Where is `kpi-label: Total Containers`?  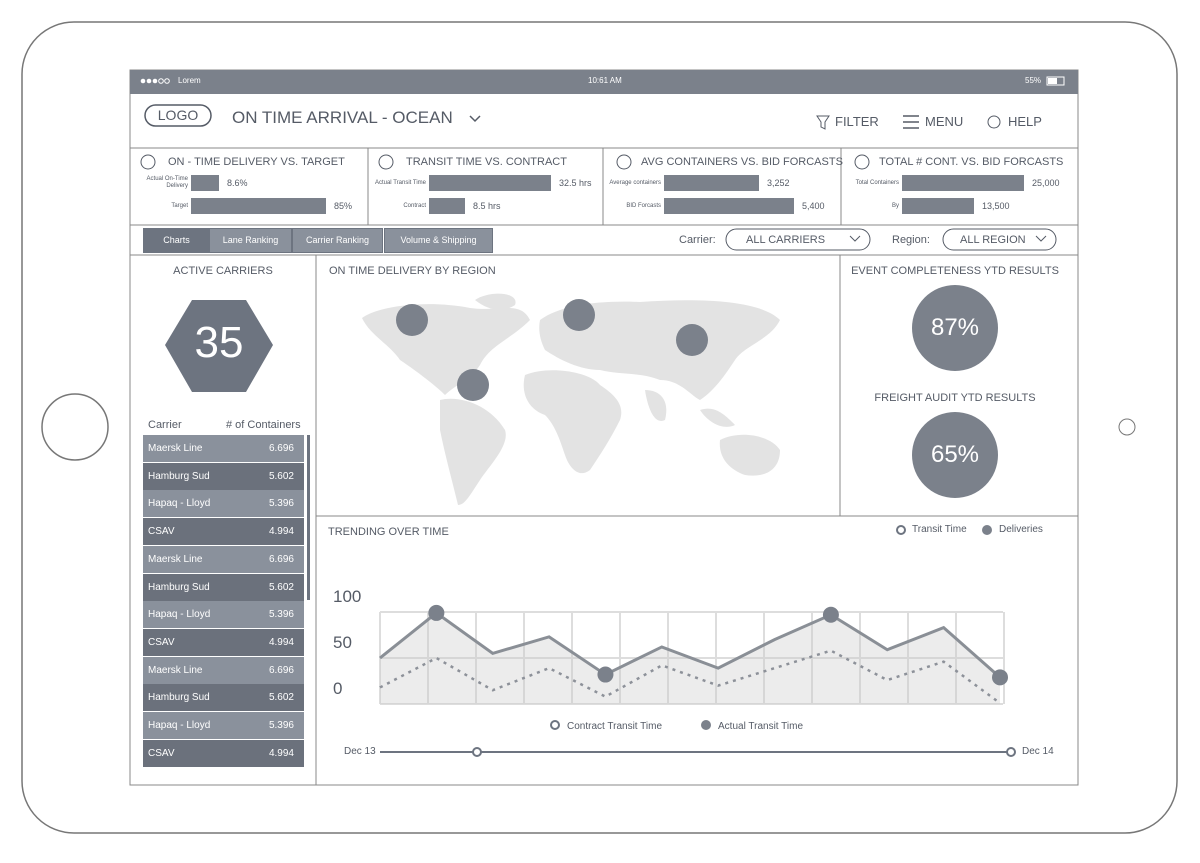
kpi-label: Total Containers is located at coordinates (877, 182).